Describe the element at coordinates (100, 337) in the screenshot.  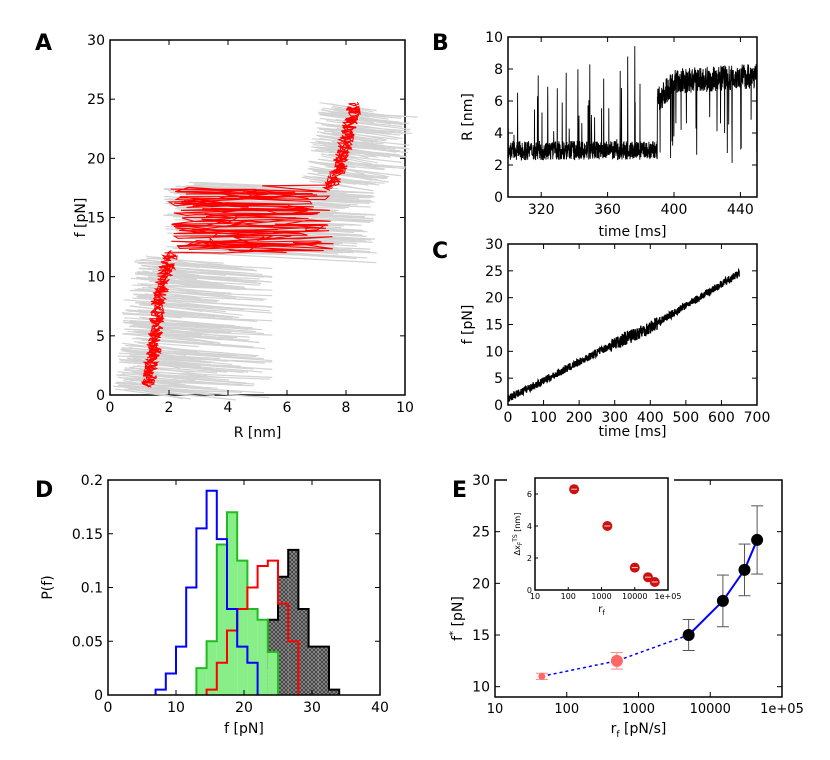
I see `panel-a-y-tick-label: 5` at that location.